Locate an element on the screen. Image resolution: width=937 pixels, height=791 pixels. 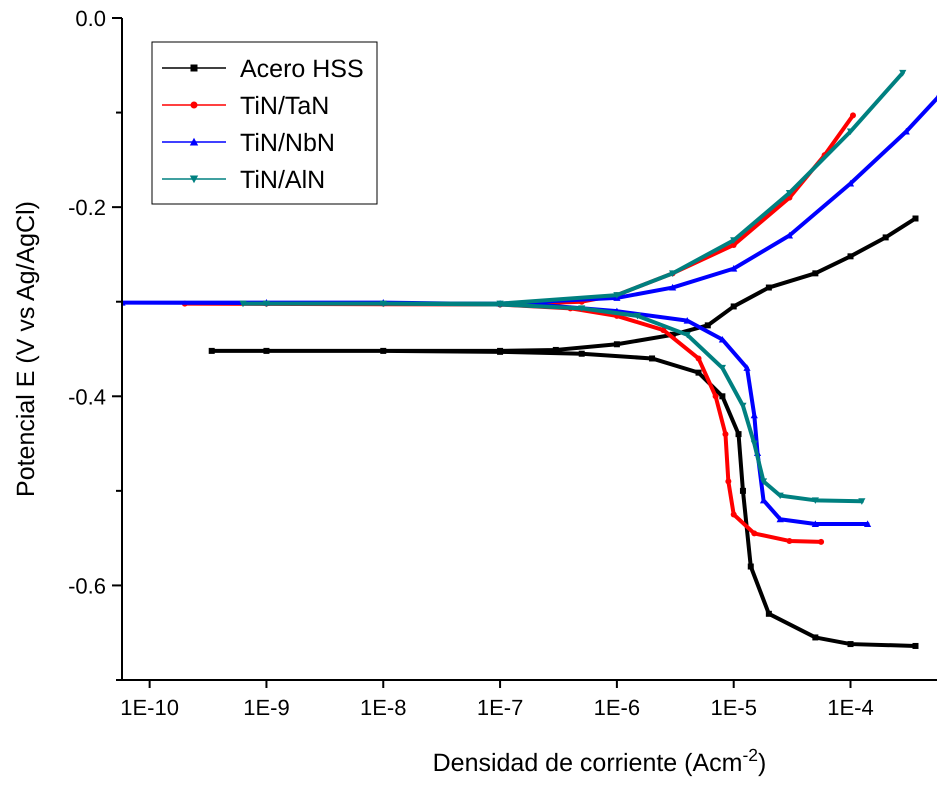
legend-label: TiN/TaN is located at coordinates (285, 106).